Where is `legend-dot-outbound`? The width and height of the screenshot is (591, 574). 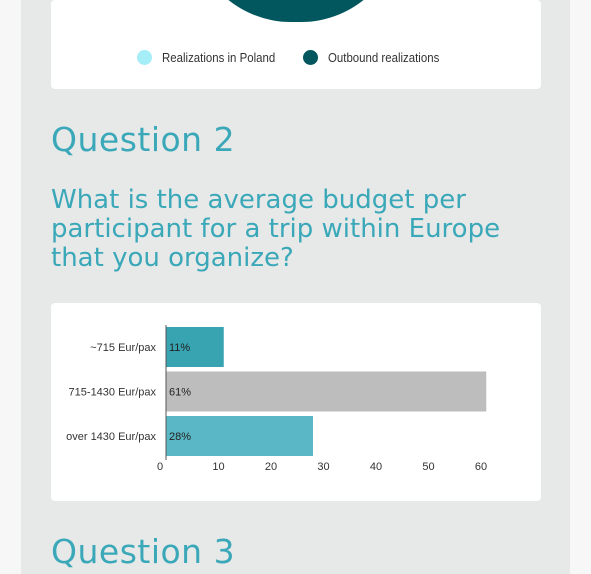
legend-dot-outbound is located at coordinates (311, 57).